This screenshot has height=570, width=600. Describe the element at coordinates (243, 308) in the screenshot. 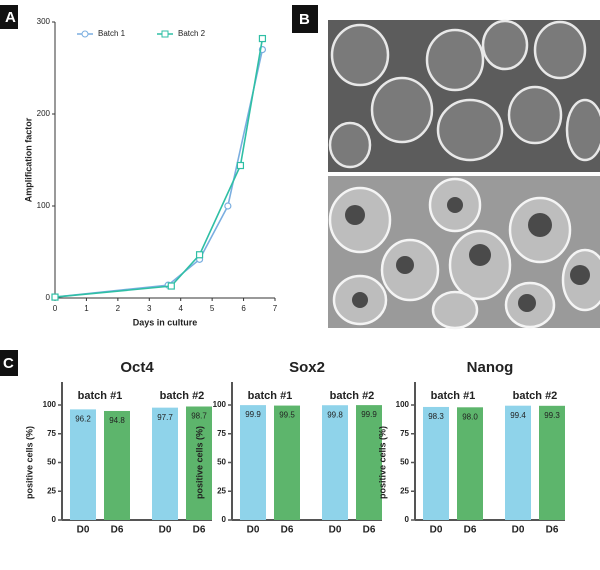

I see `x-tick-label: 6` at that location.